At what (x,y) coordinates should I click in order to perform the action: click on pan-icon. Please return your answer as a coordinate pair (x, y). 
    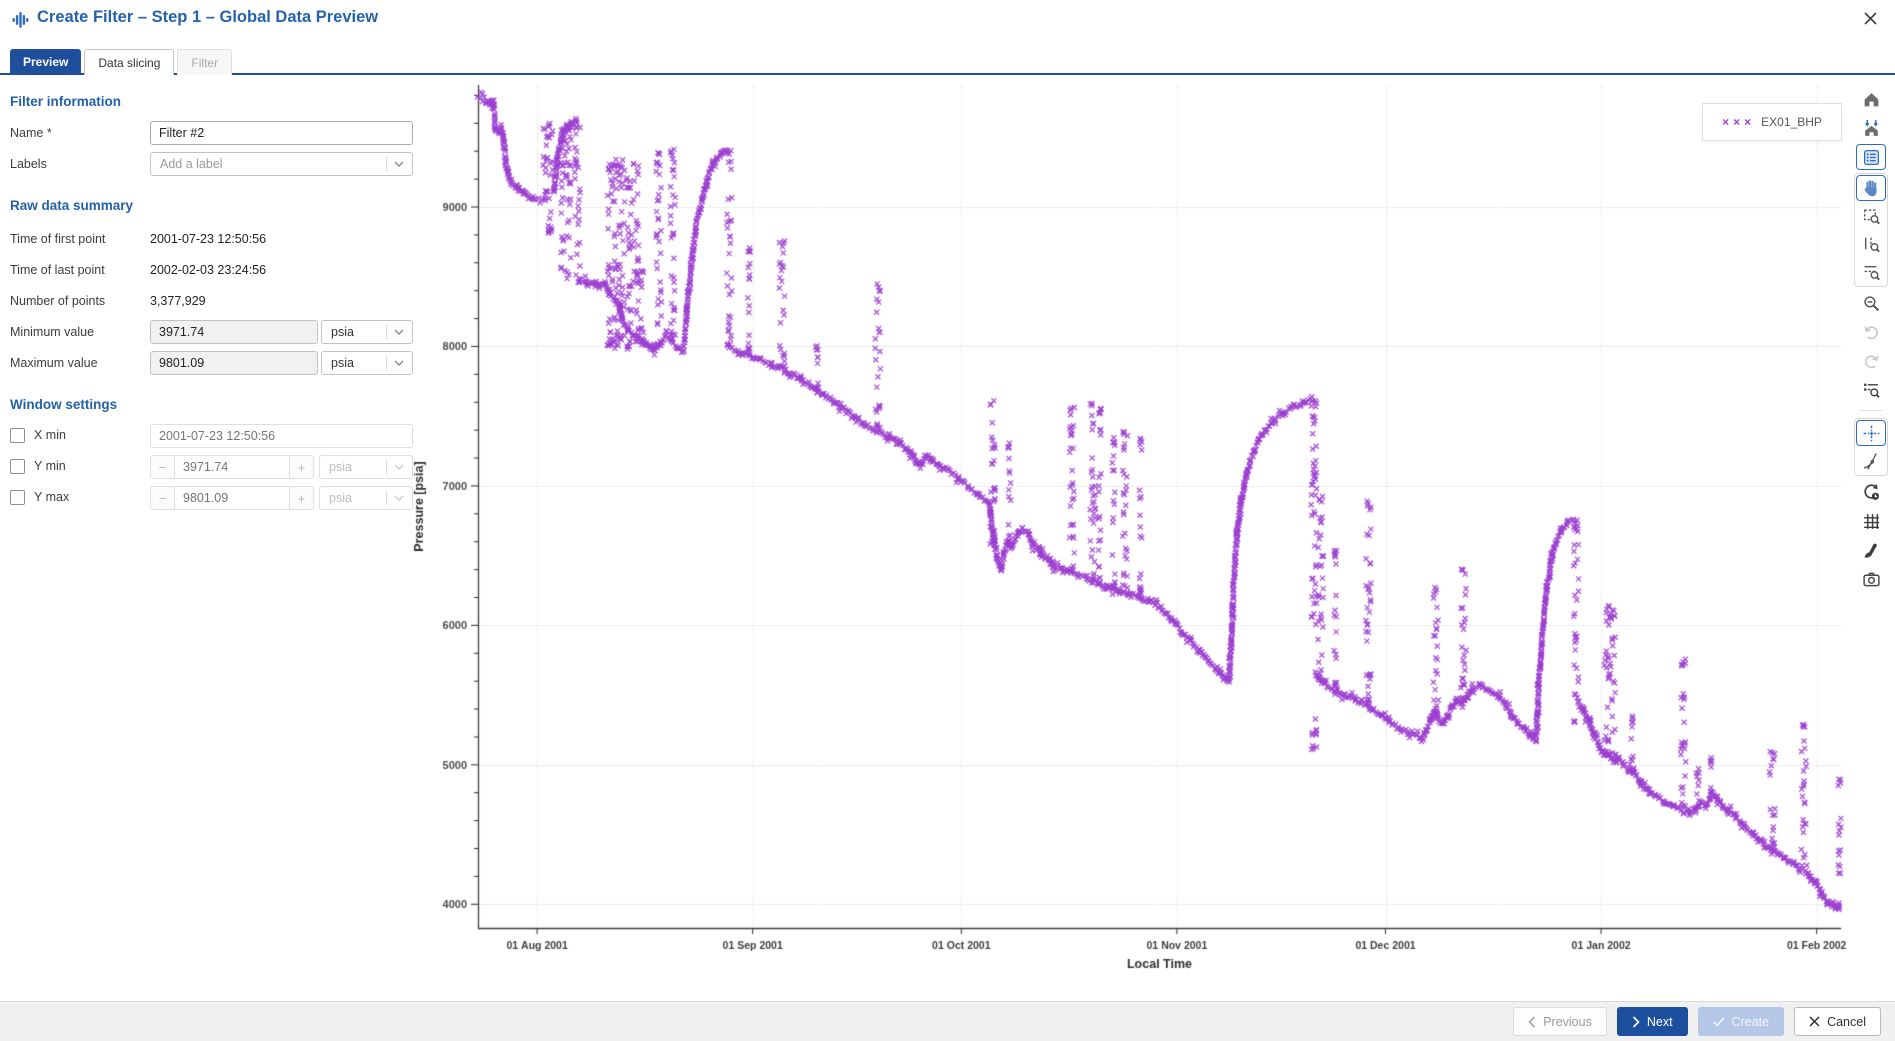
    Looking at the image, I should click on (1871, 188).